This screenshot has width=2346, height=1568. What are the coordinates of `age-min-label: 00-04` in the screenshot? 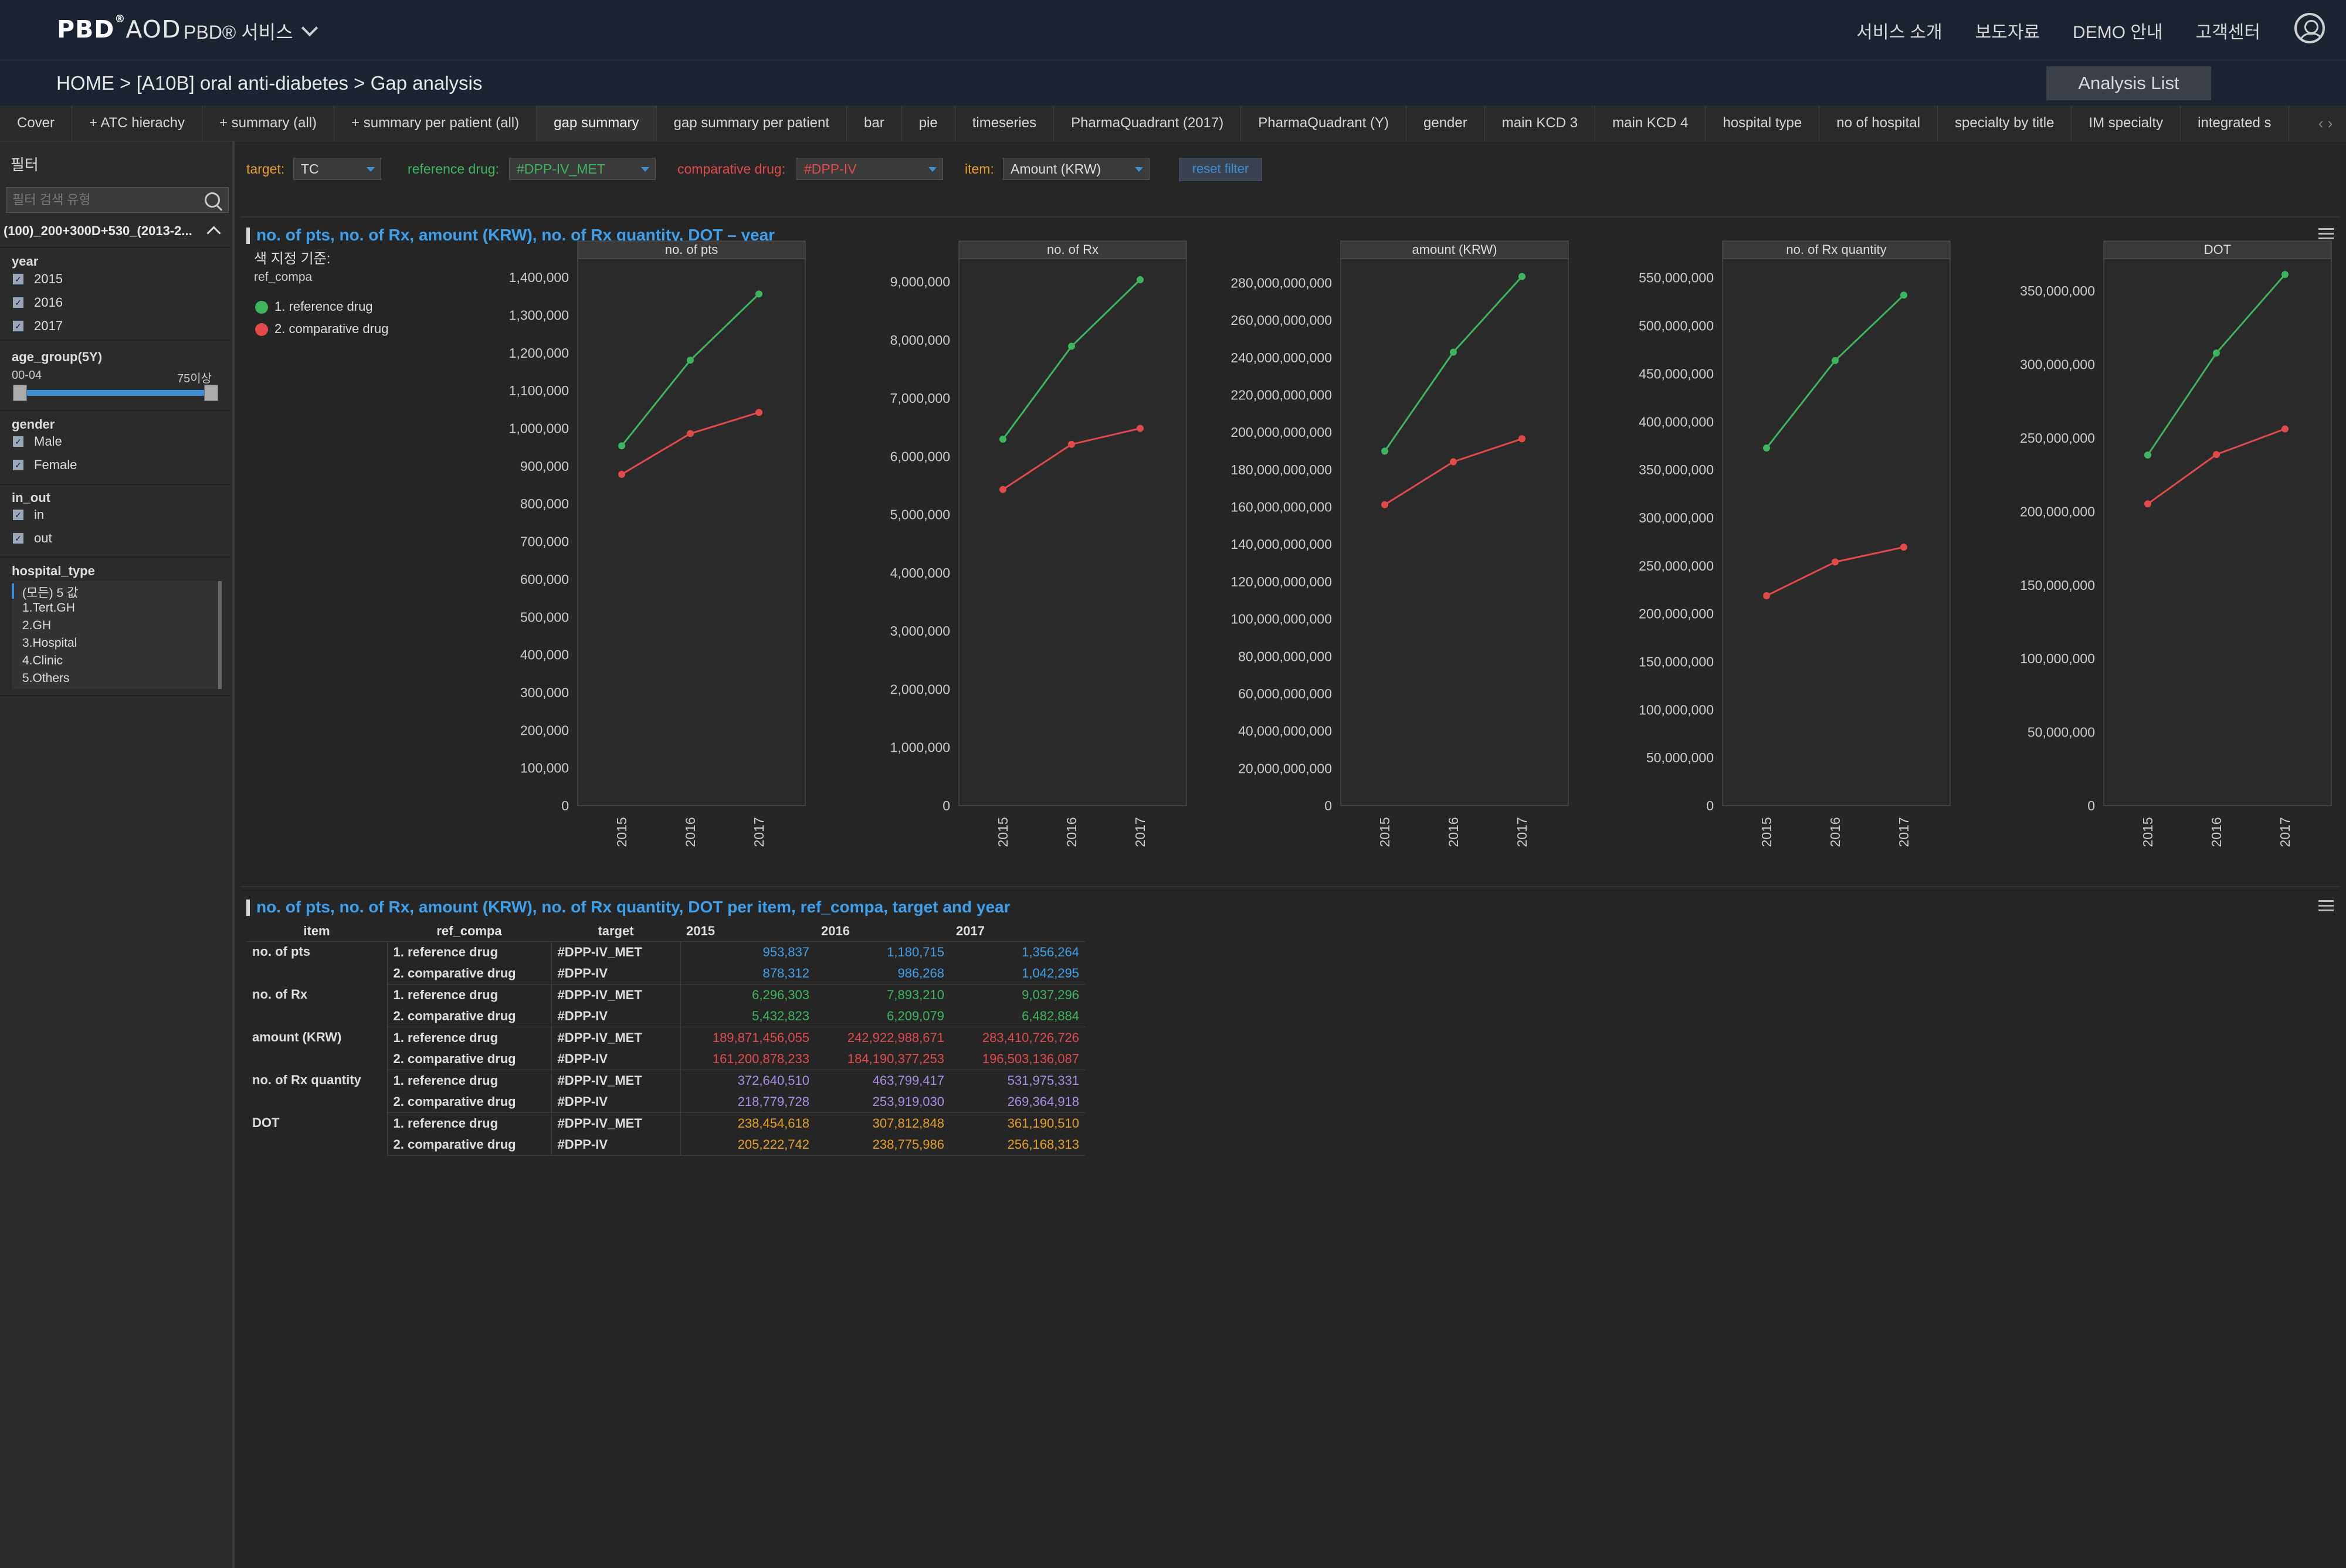 It's located at (27, 375).